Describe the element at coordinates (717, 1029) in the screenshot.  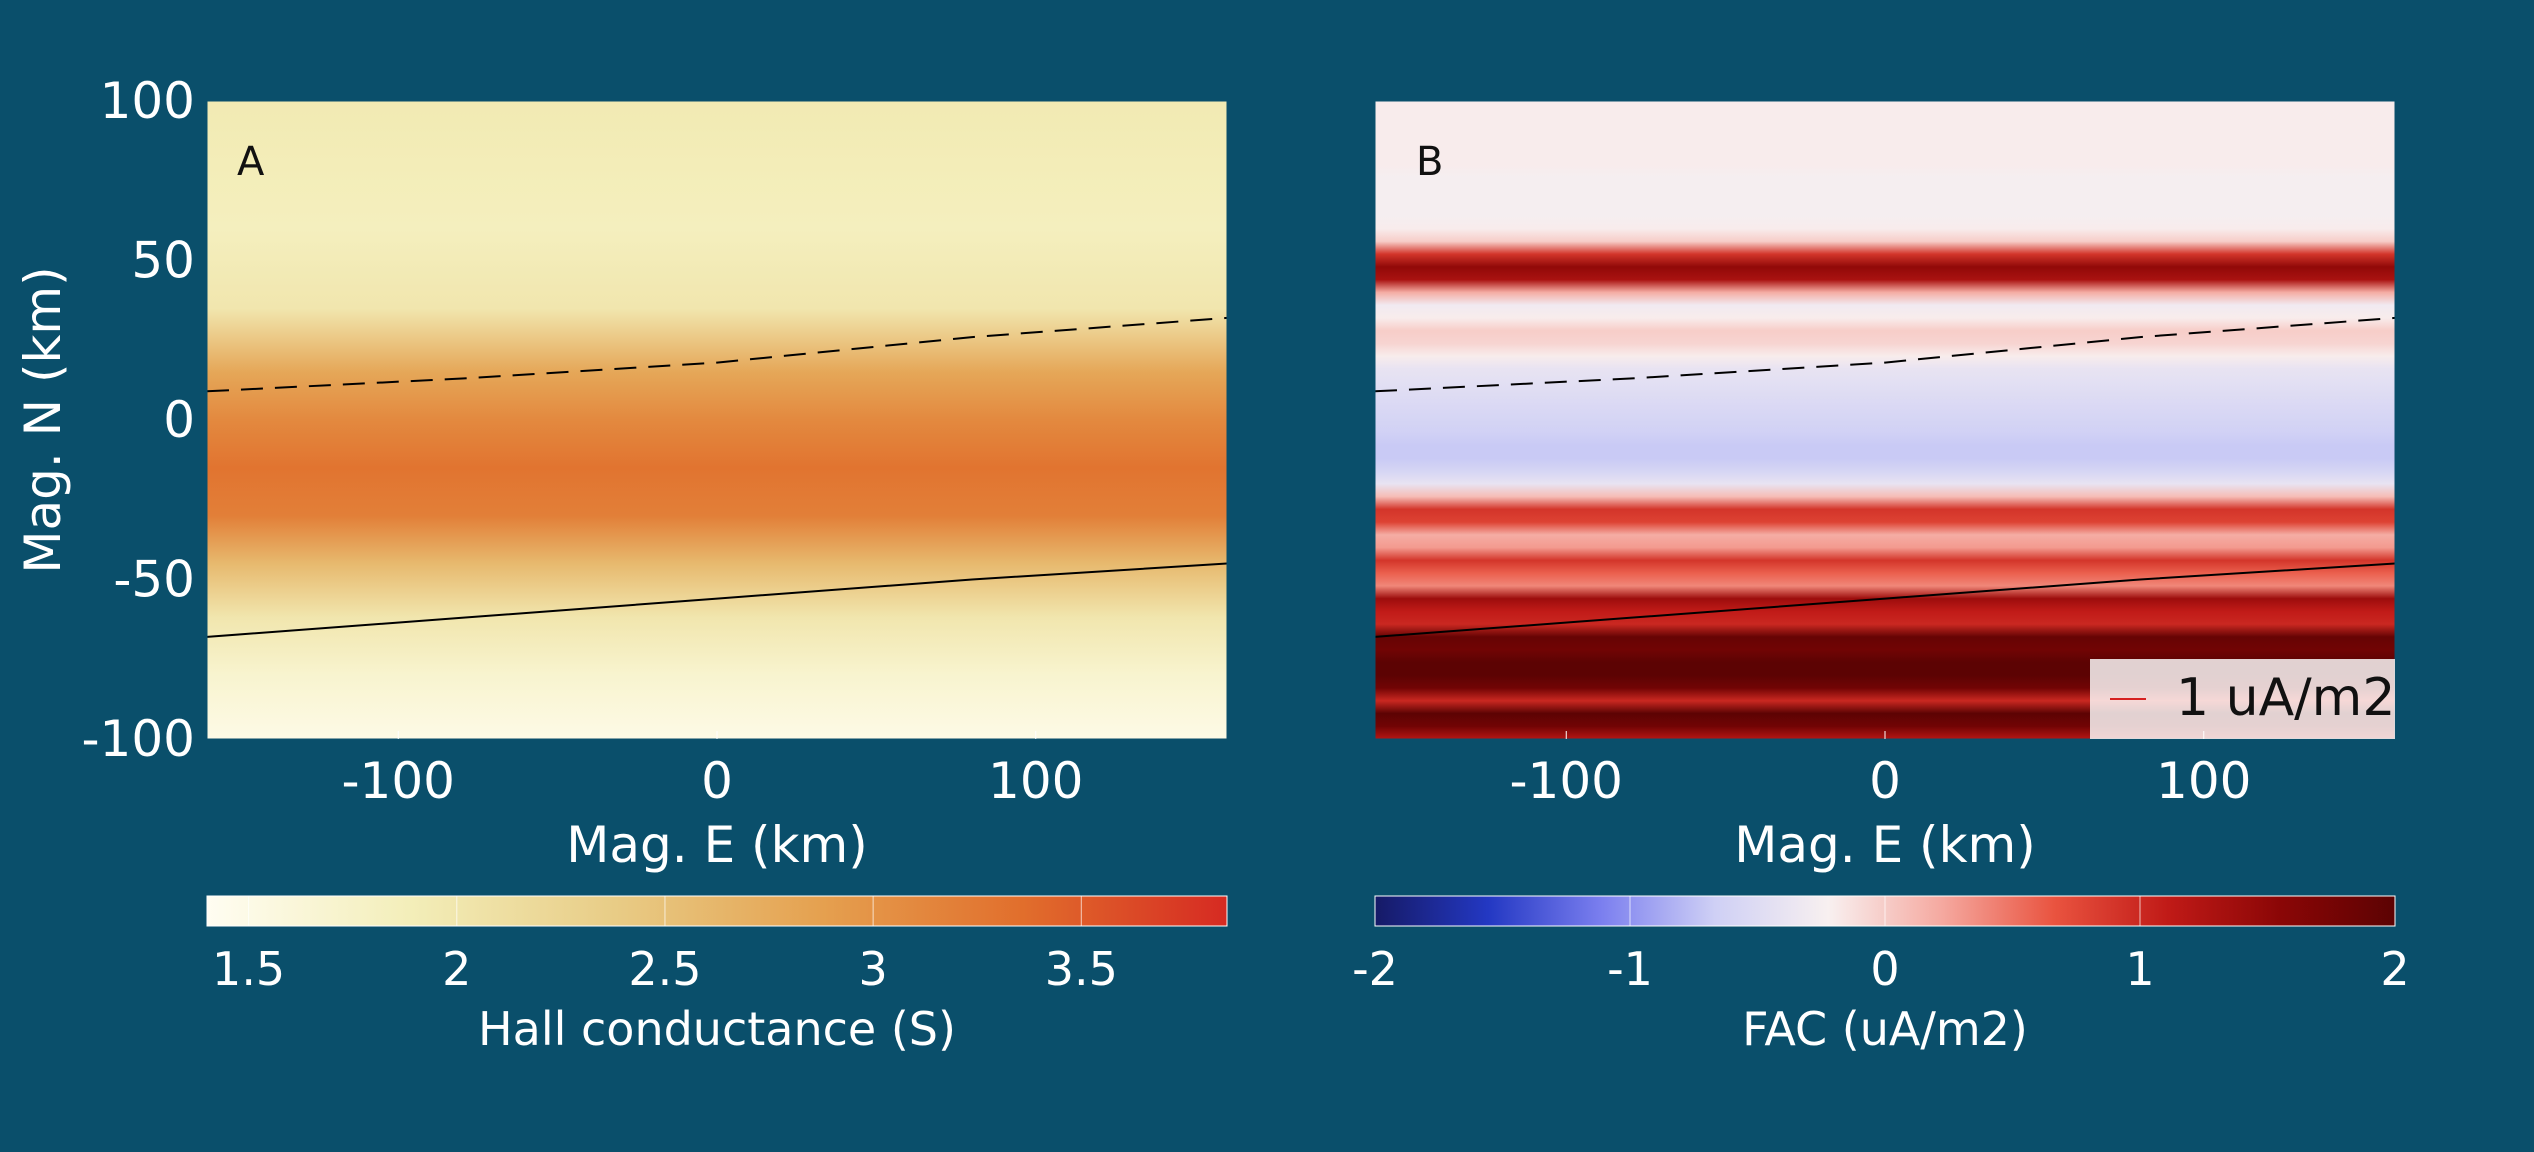
I see `colorbar-a-label: Hall conductance (S)` at that location.